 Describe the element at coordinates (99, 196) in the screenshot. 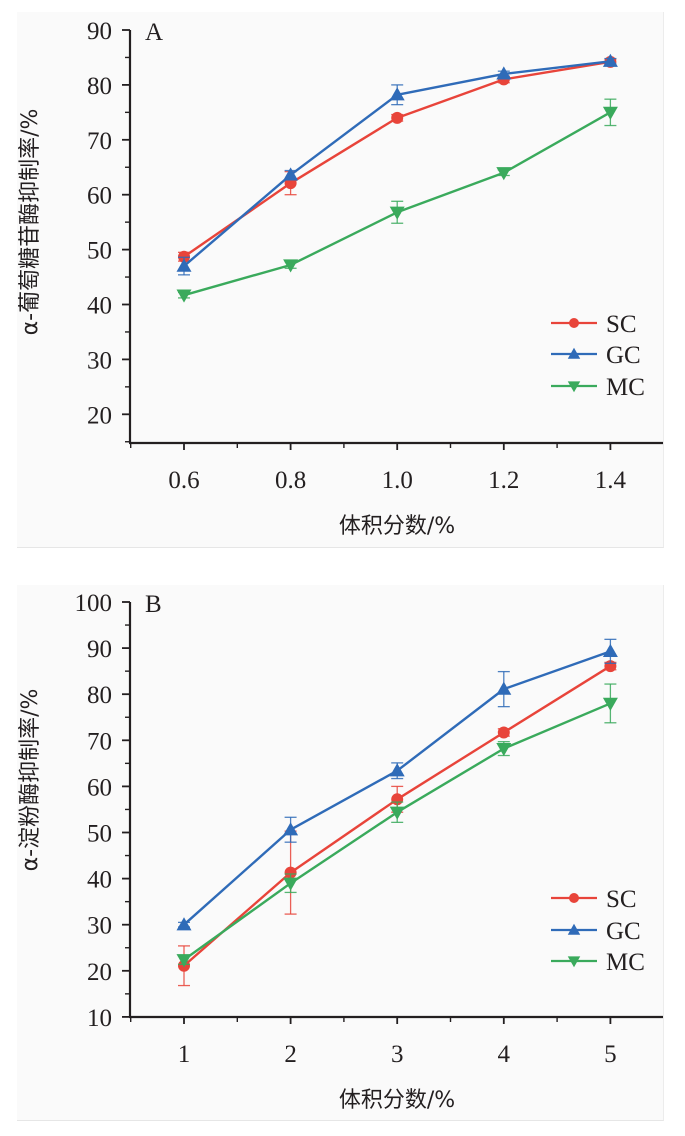

I see `panel-a-y-tick-label: 60` at that location.